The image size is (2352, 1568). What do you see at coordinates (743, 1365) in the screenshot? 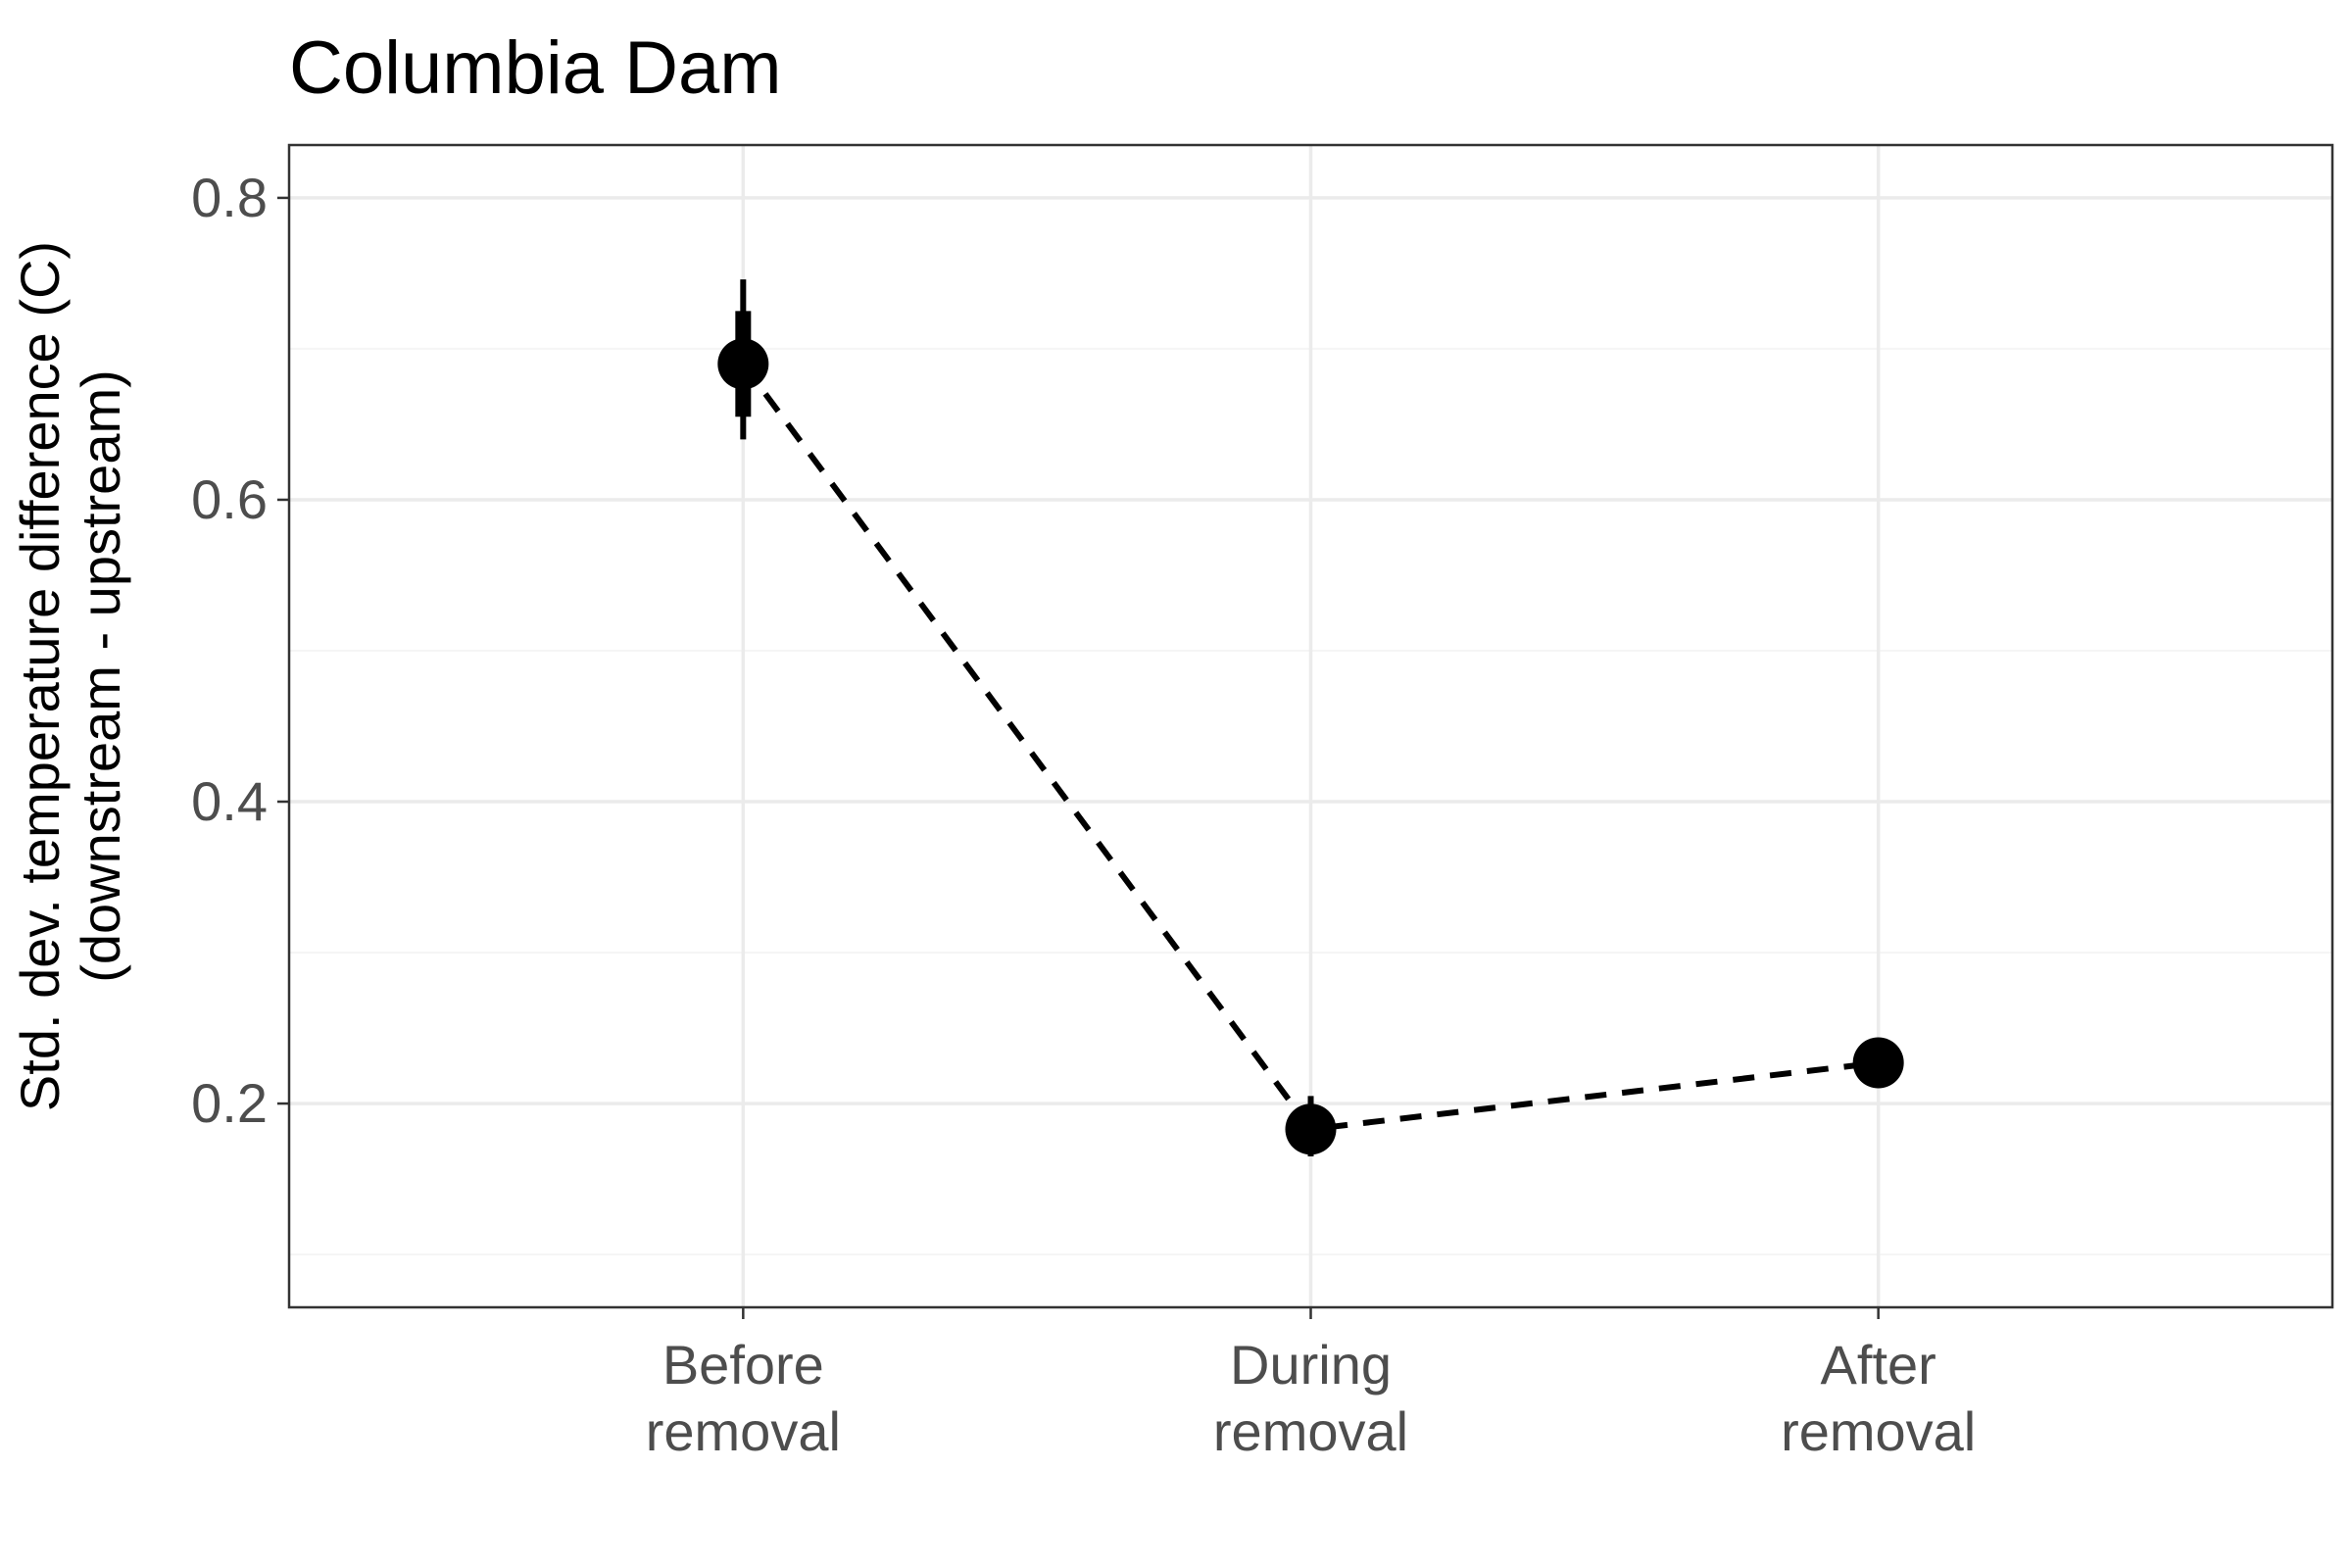
I see `x-tick-label: Before` at bounding box center [743, 1365].